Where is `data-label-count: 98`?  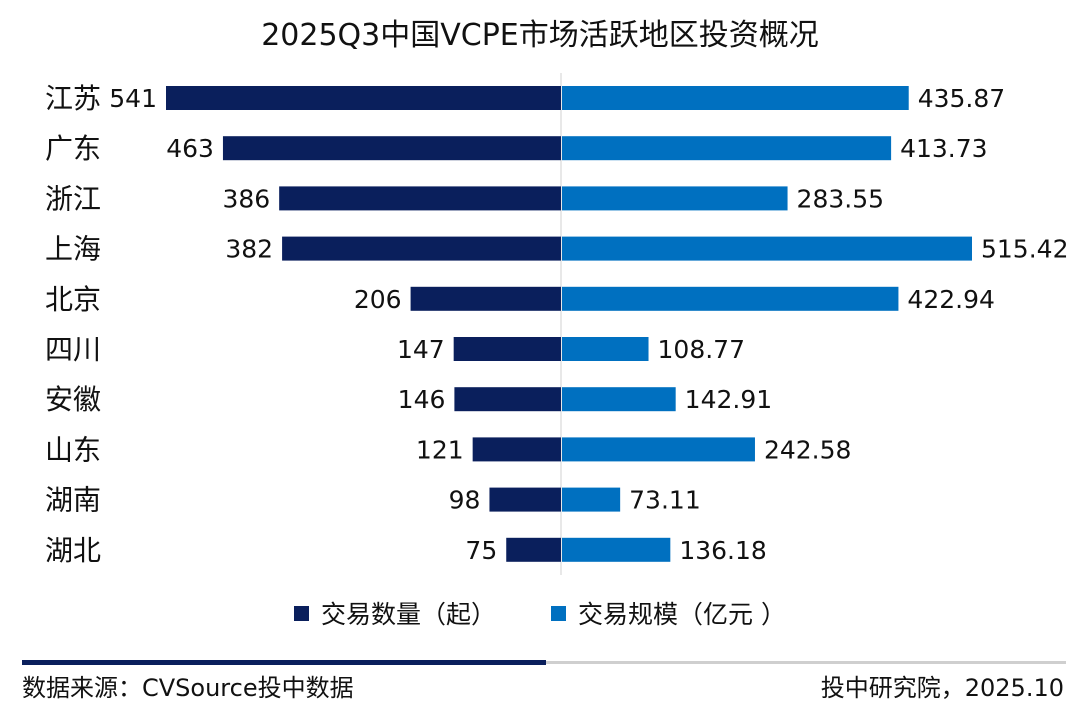 data-label-count: 98 is located at coordinates (465, 500).